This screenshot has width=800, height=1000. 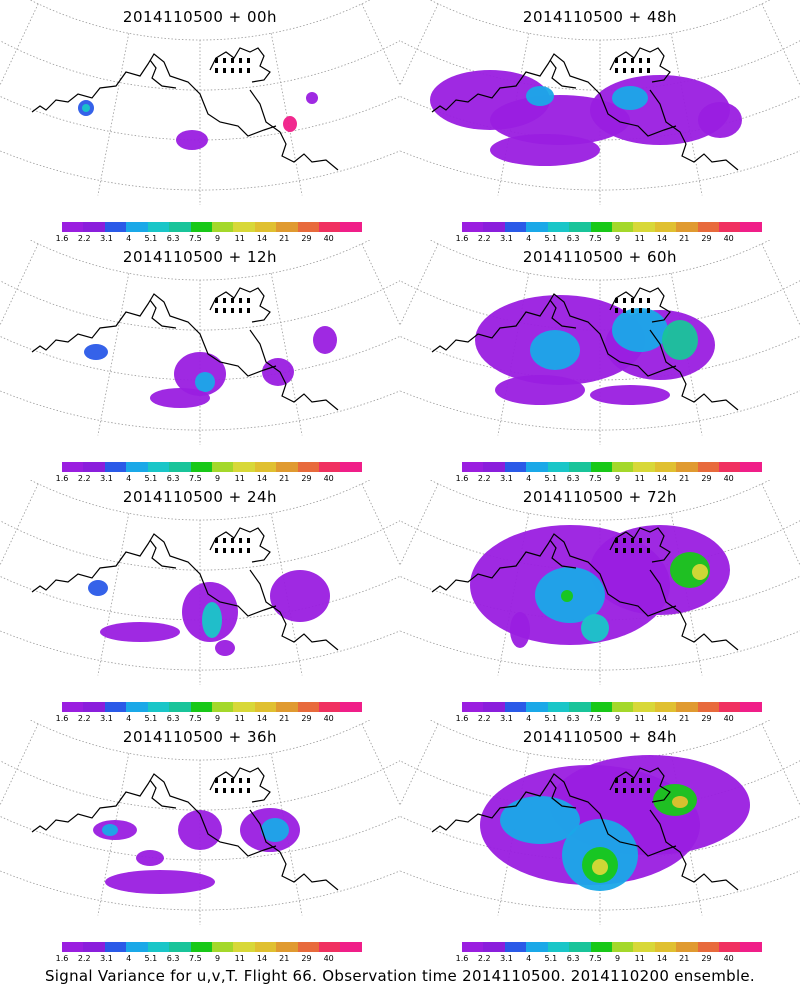 I want to click on colorbar-label: 21, so click(x=284, y=718).